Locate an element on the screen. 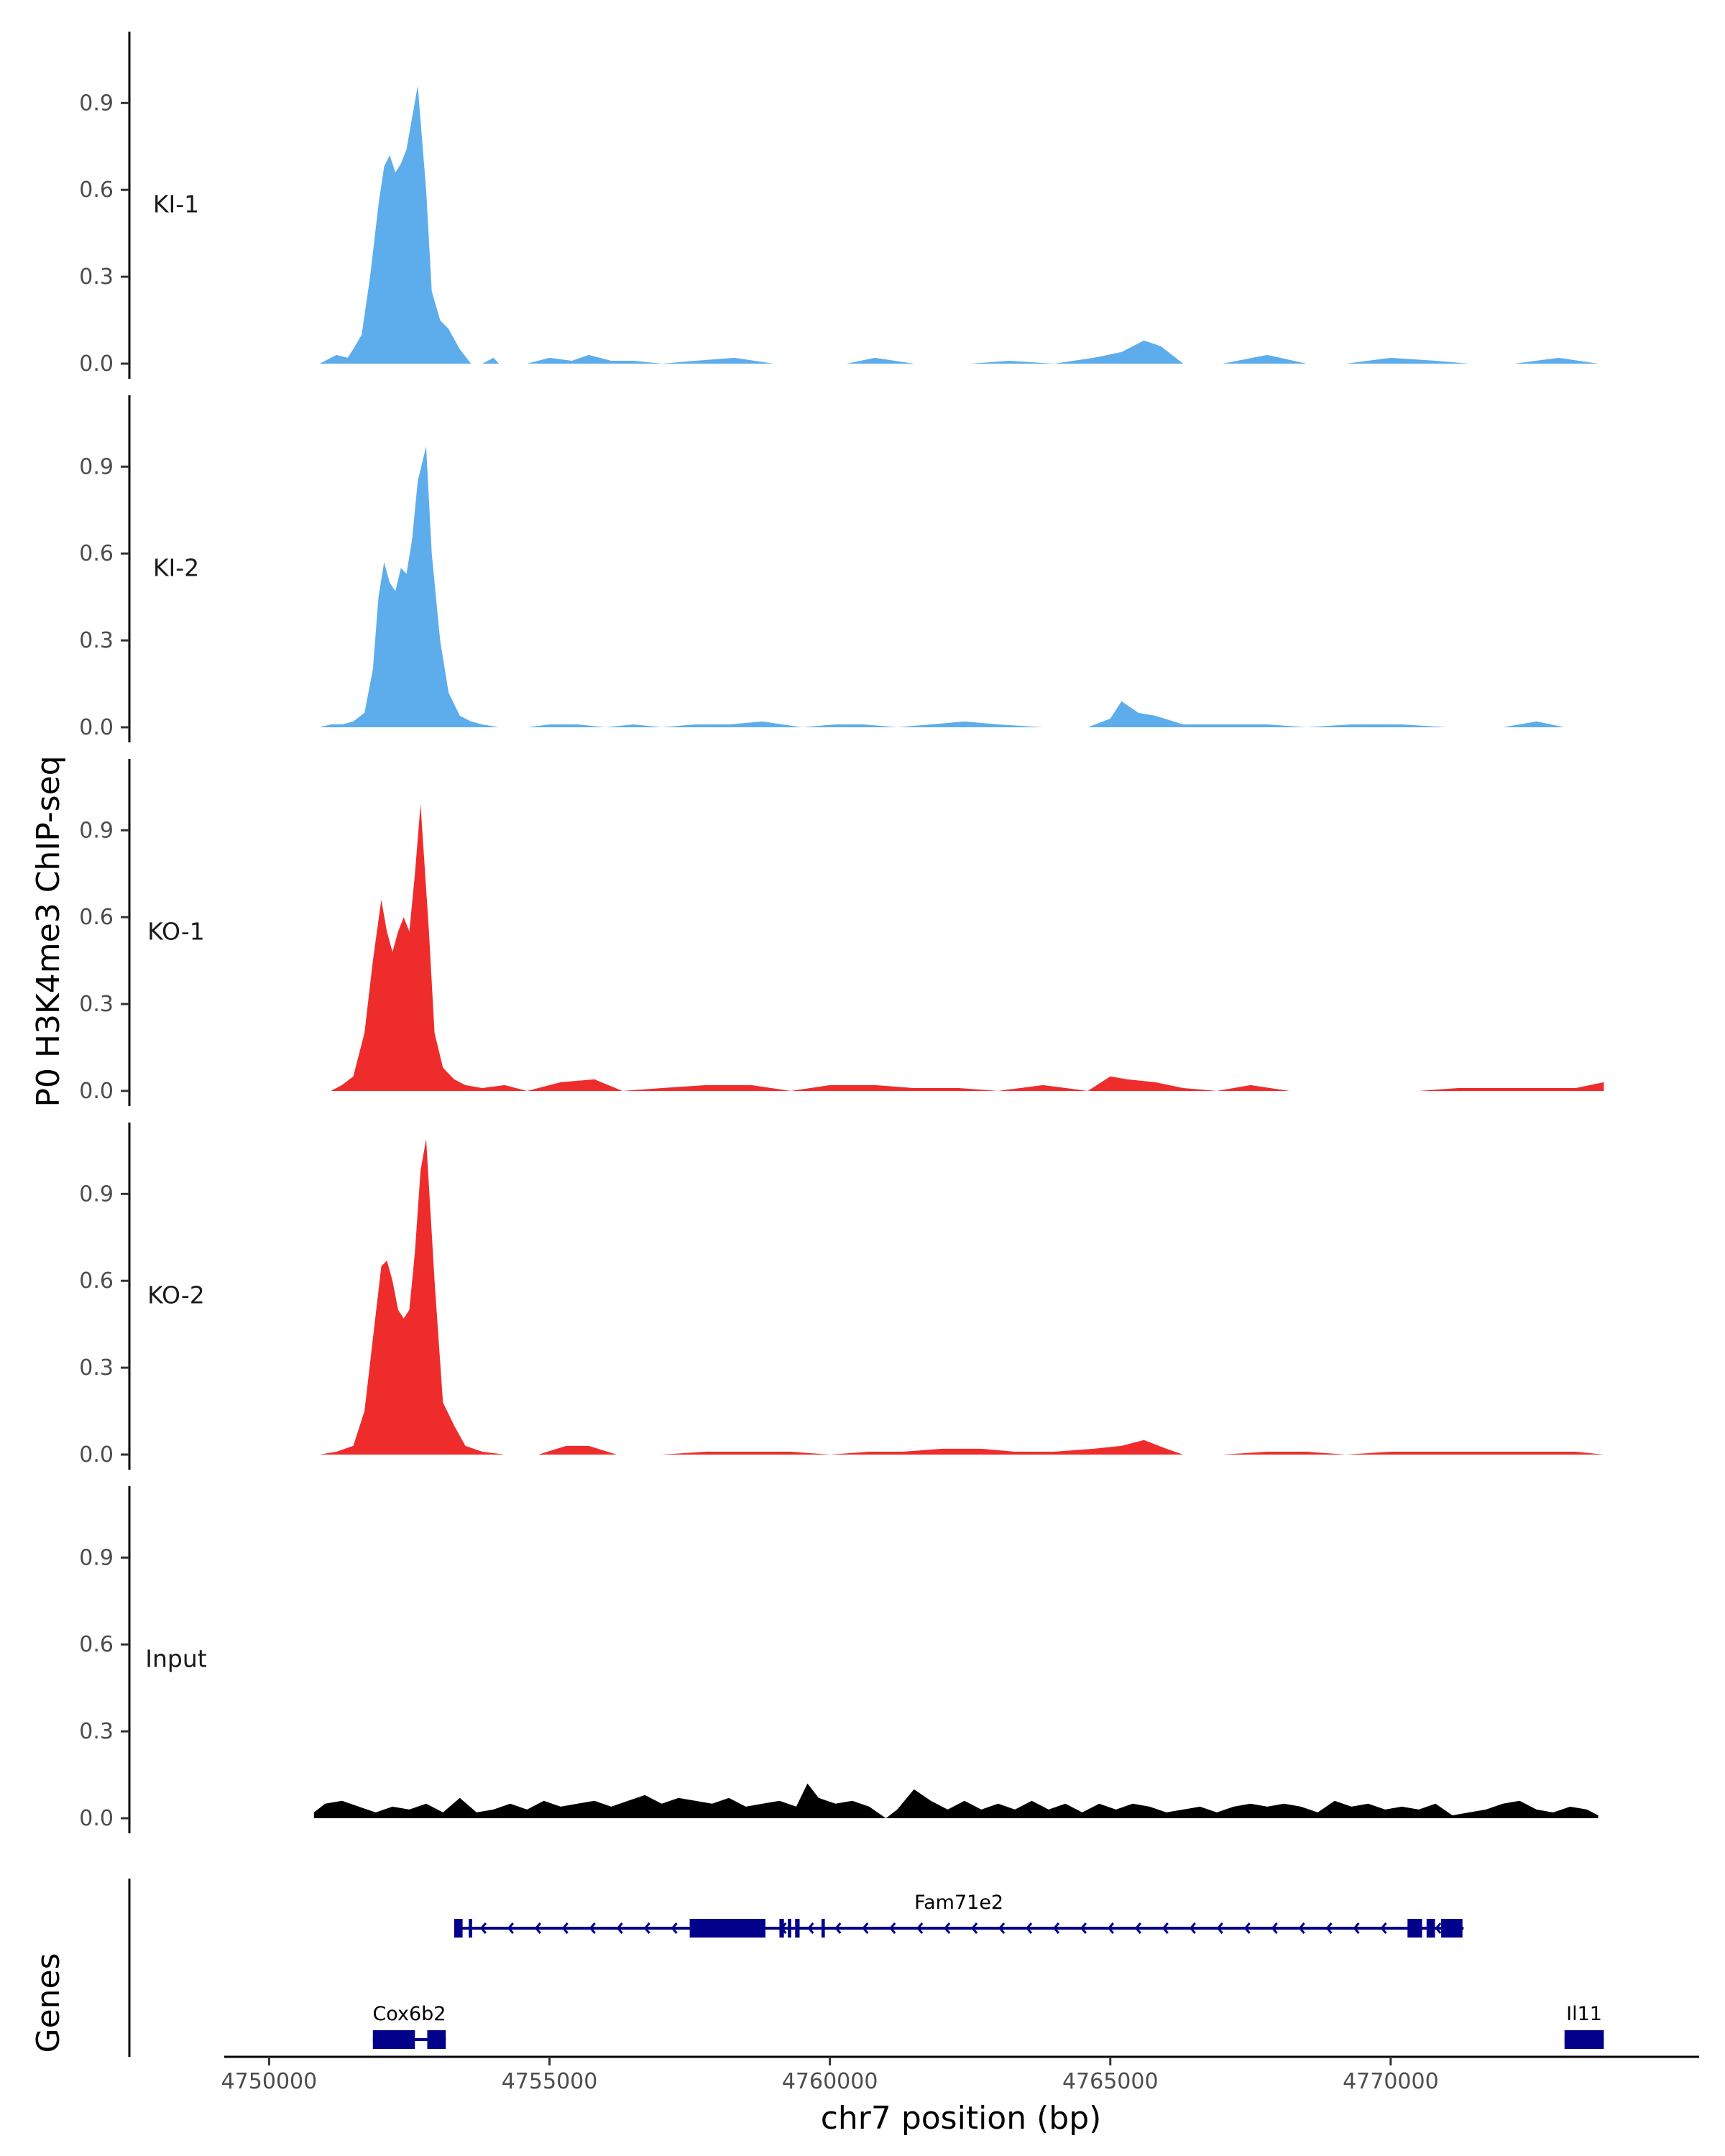 Image resolution: width=1725 pixels, height=2156 pixels. gene-fam71e2: Fam71e2 is located at coordinates (959, 1915).